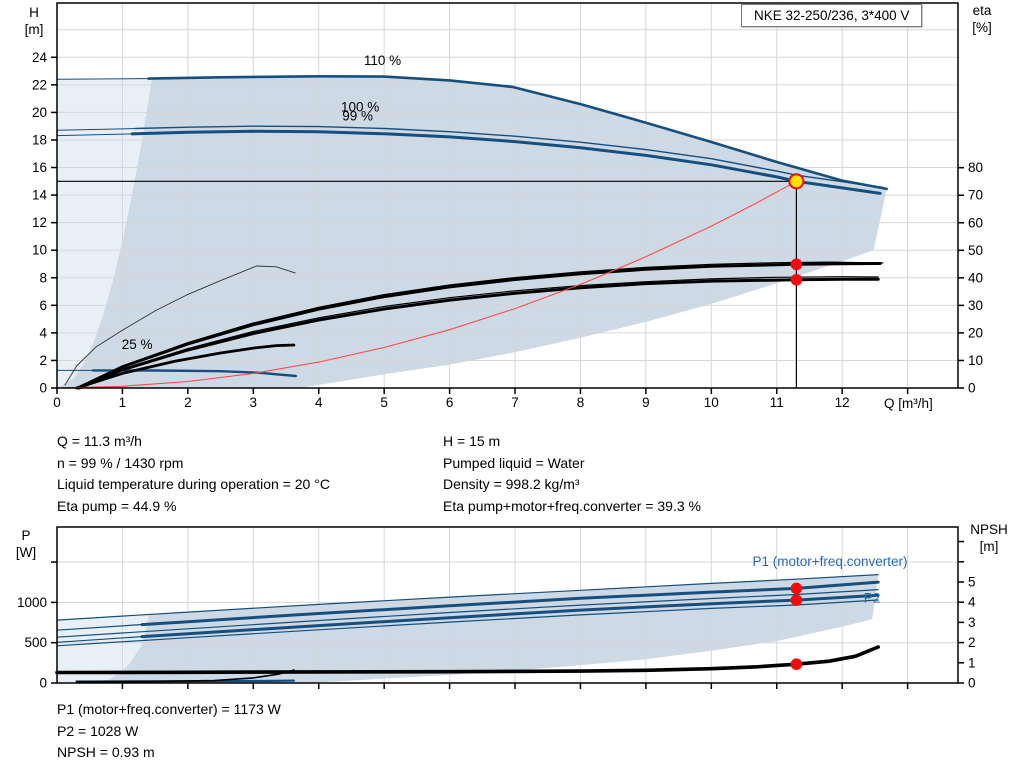 This screenshot has height=781, width=1024. What do you see at coordinates (34, 12) in the screenshot?
I see `h-axis-label-symbol: H` at bounding box center [34, 12].